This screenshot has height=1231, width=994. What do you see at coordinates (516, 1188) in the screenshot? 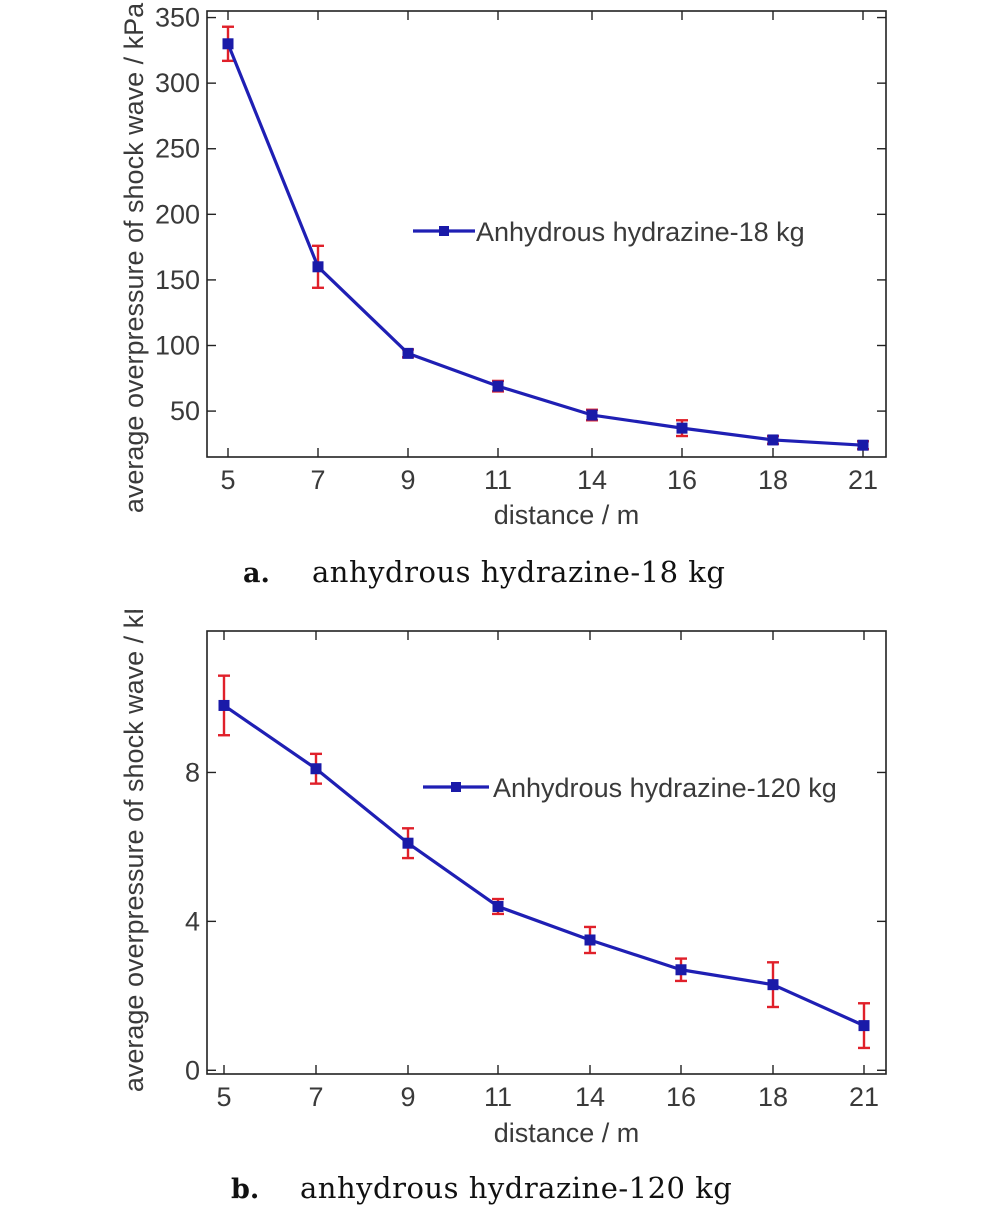
I see `caption-text: anhydrous hydrazine-120 kg` at bounding box center [516, 1188].